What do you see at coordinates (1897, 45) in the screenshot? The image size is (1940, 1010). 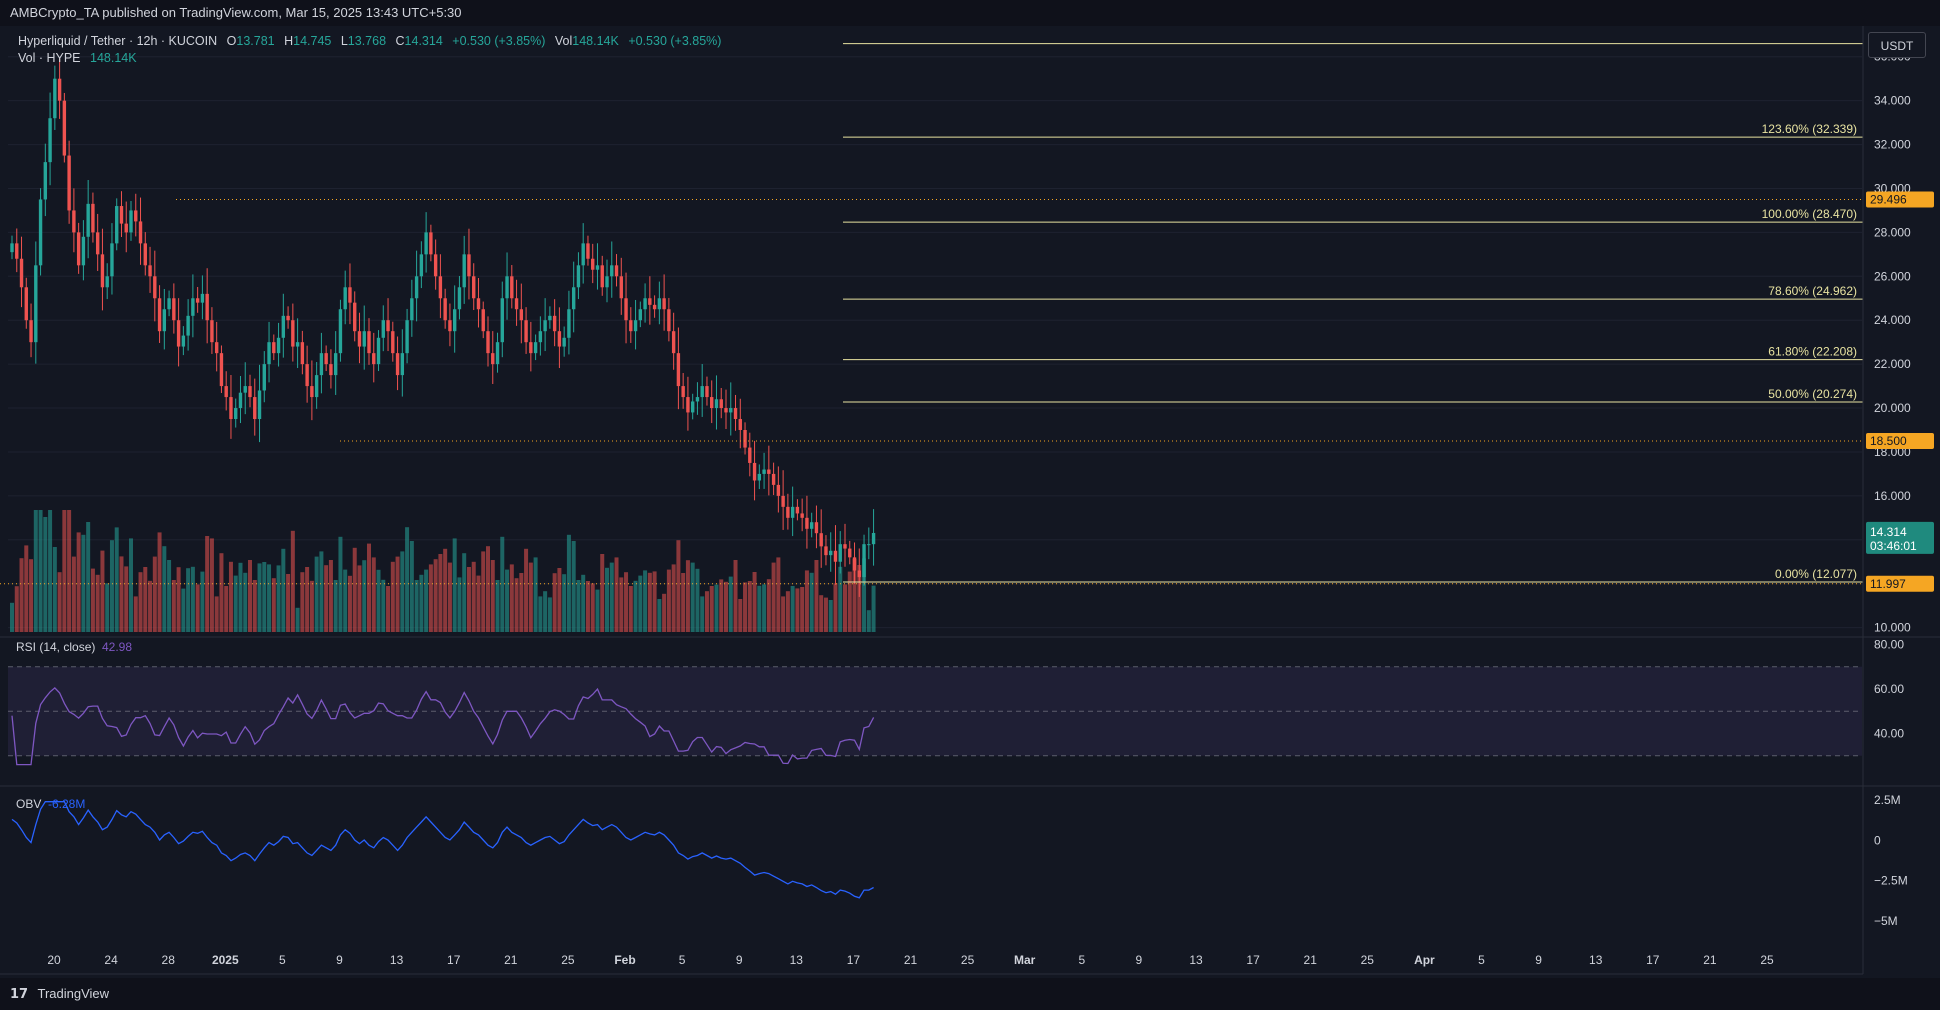 I see `currency-selector-button: USDT` at bounding box center [1897, 45].